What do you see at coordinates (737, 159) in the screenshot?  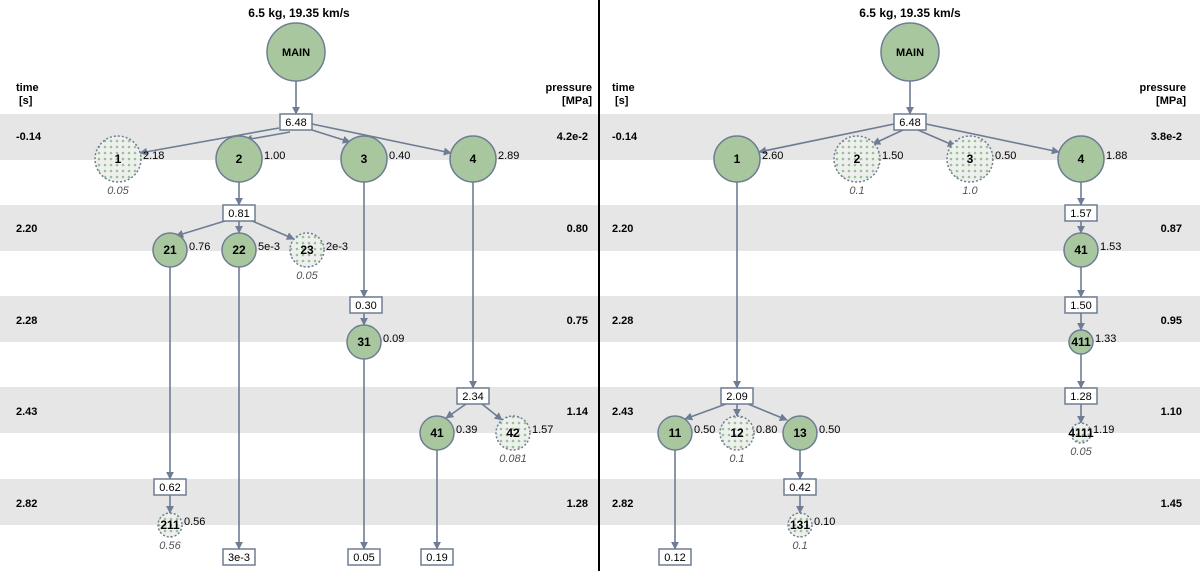 I see `fragment-node-label: 1` at bounding box center [737, 159].